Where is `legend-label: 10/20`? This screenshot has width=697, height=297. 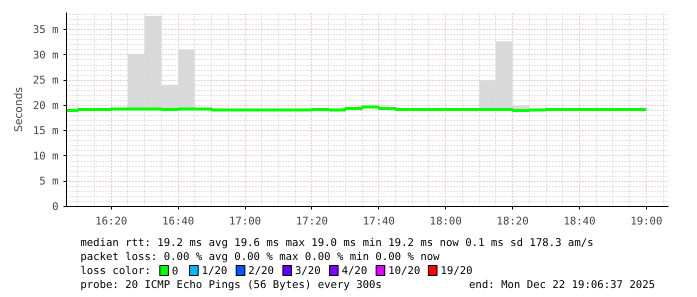 legend-label: 10/20 is located at coordinates (404, 270).